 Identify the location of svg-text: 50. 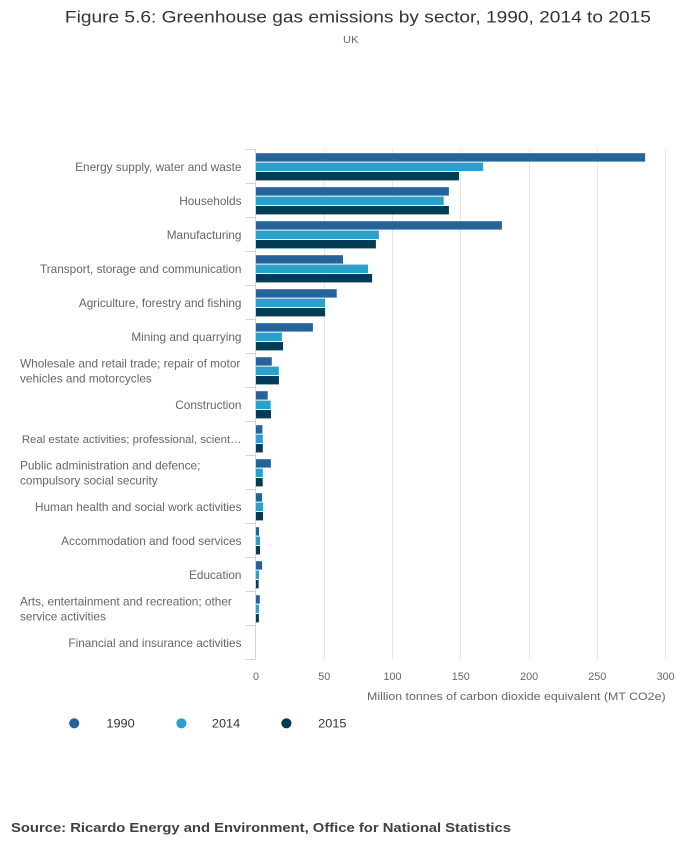
(324, 677).